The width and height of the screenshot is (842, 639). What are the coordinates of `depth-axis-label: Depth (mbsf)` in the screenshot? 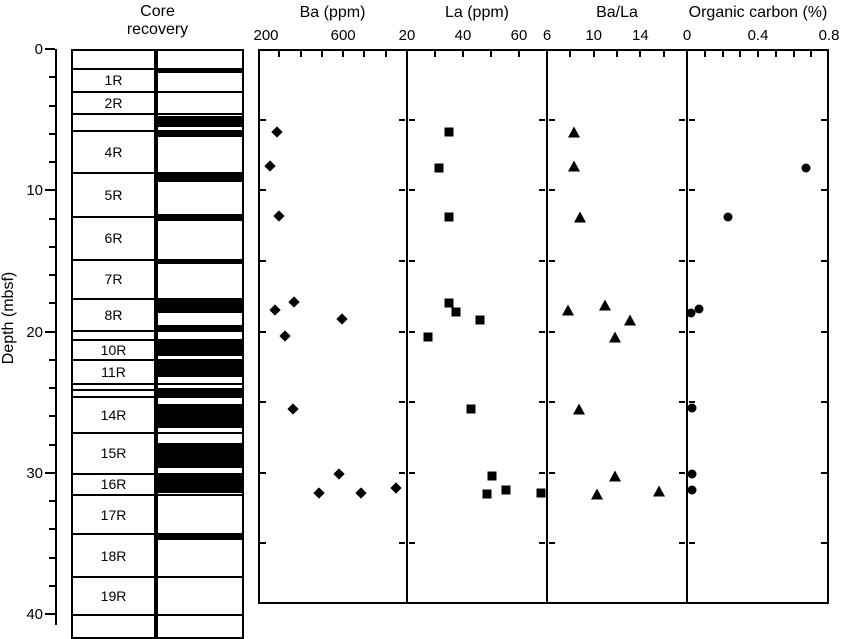 It's located at (8, 318).